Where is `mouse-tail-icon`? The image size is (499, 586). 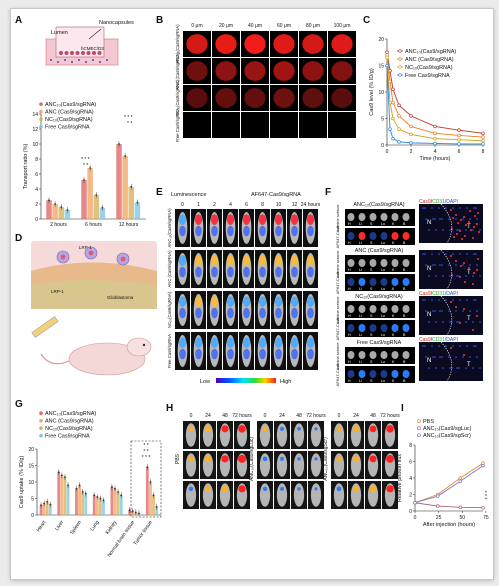
mouse-tail-icon is located at coordinates (55, 359).